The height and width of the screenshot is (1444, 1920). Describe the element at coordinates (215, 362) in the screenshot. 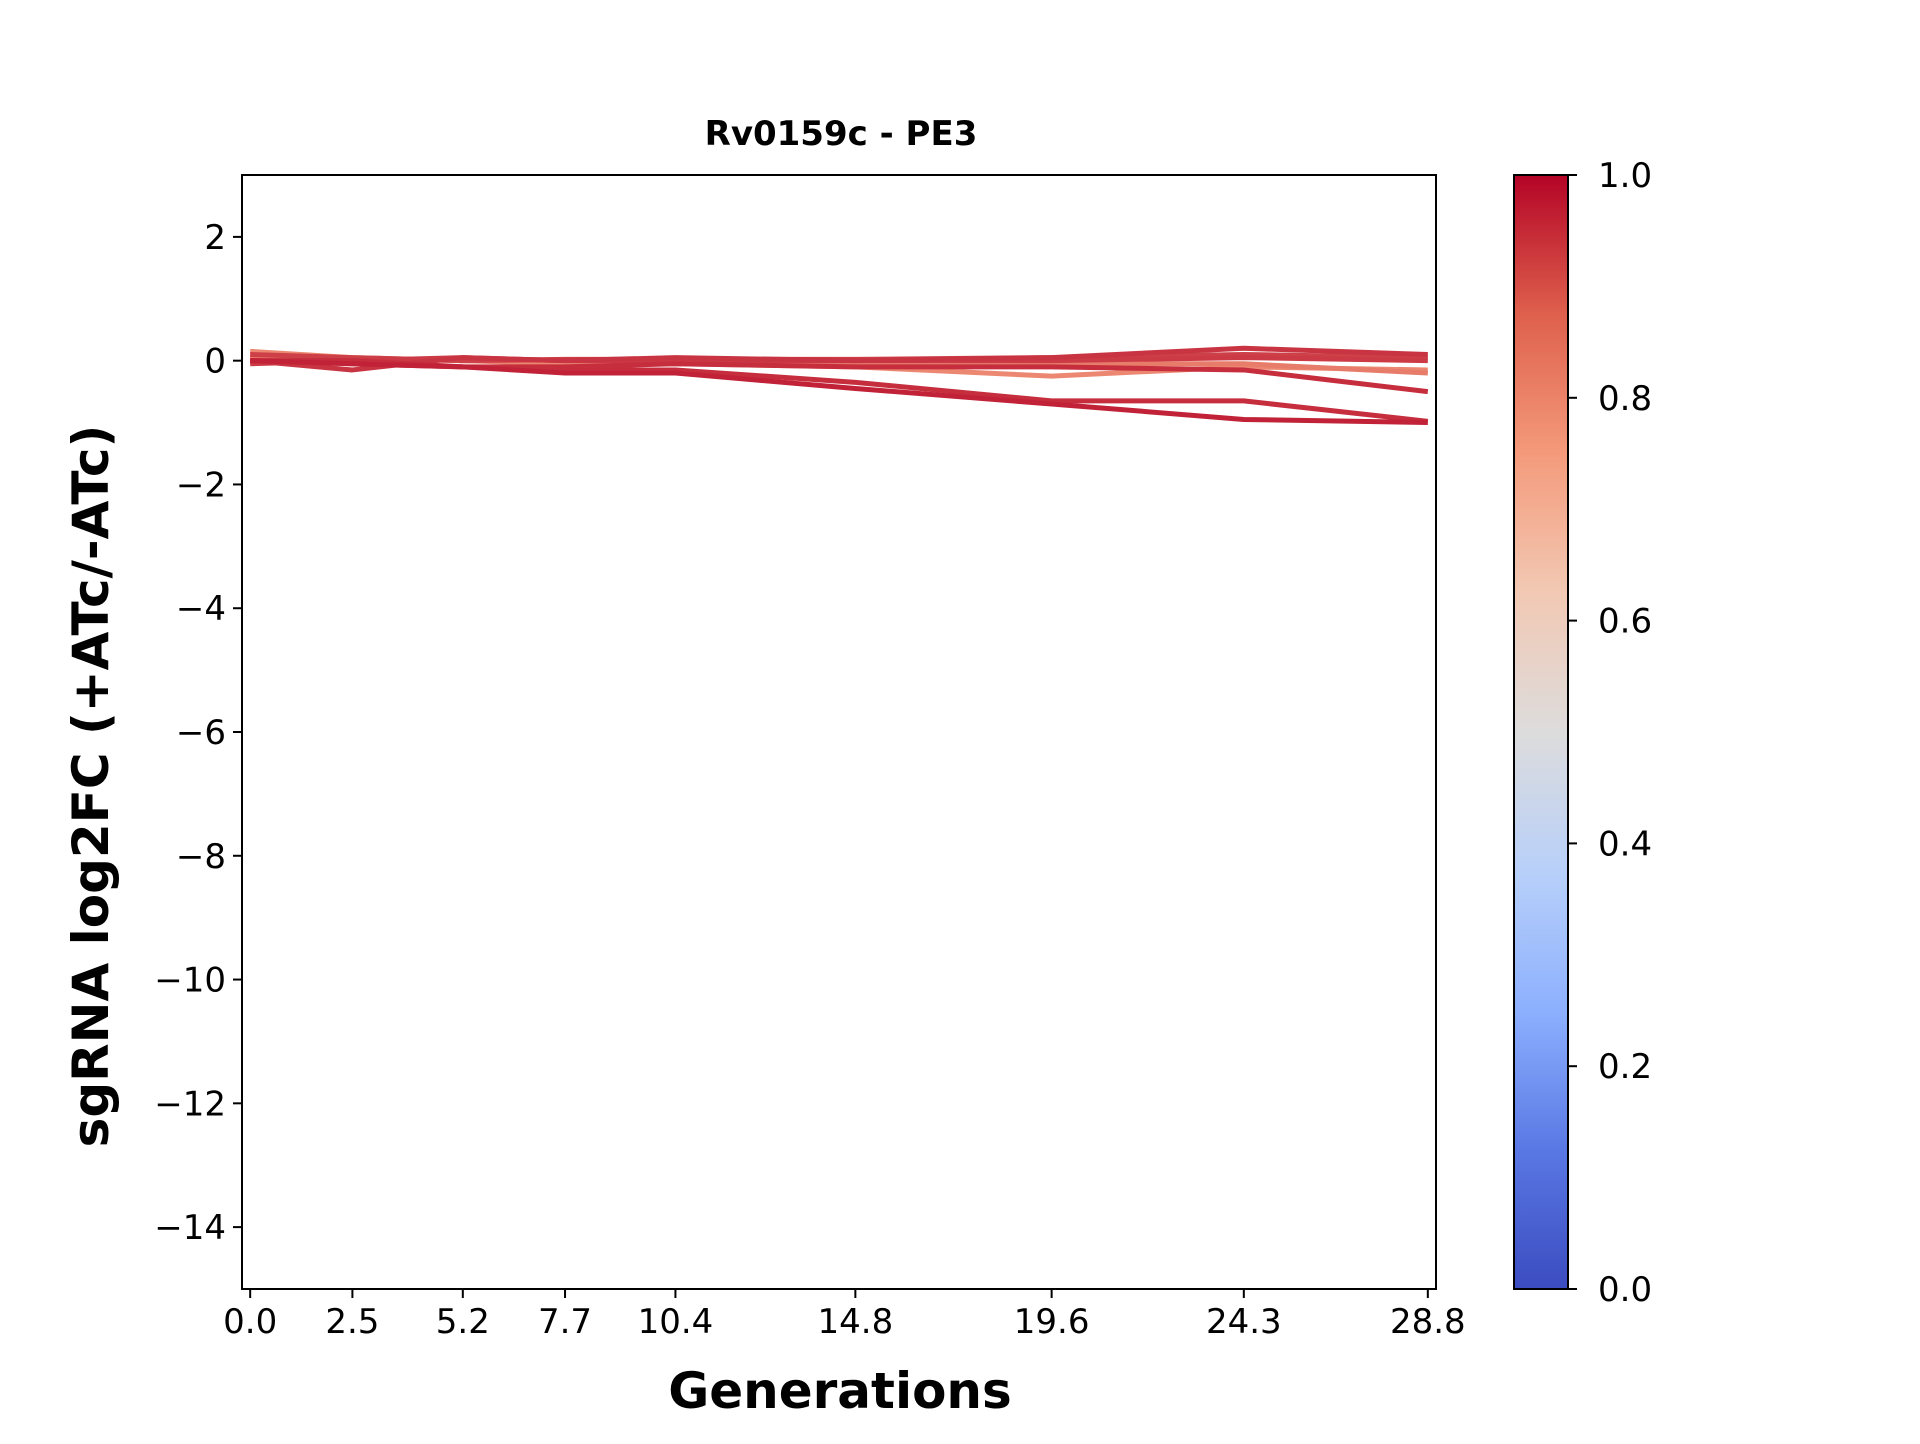

I see `y-tick-label: 0` at that location.